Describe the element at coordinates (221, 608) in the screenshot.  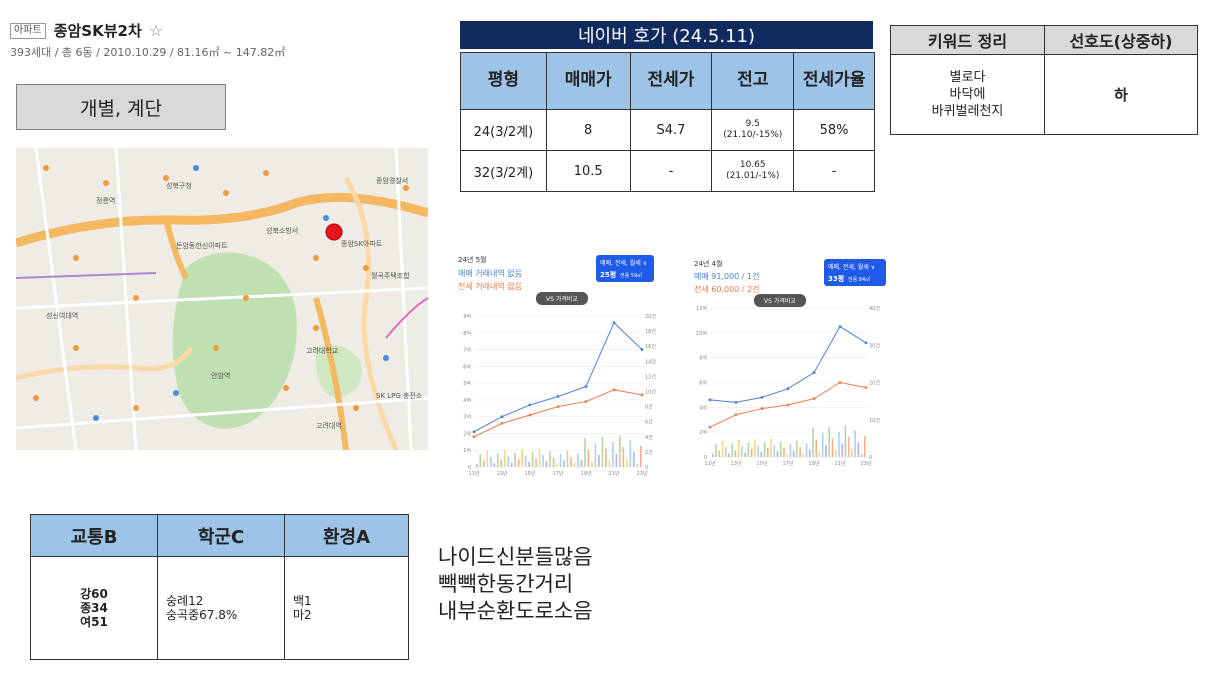
I see `school-cell: 숭례12 숭곡중67.8%` at that location.